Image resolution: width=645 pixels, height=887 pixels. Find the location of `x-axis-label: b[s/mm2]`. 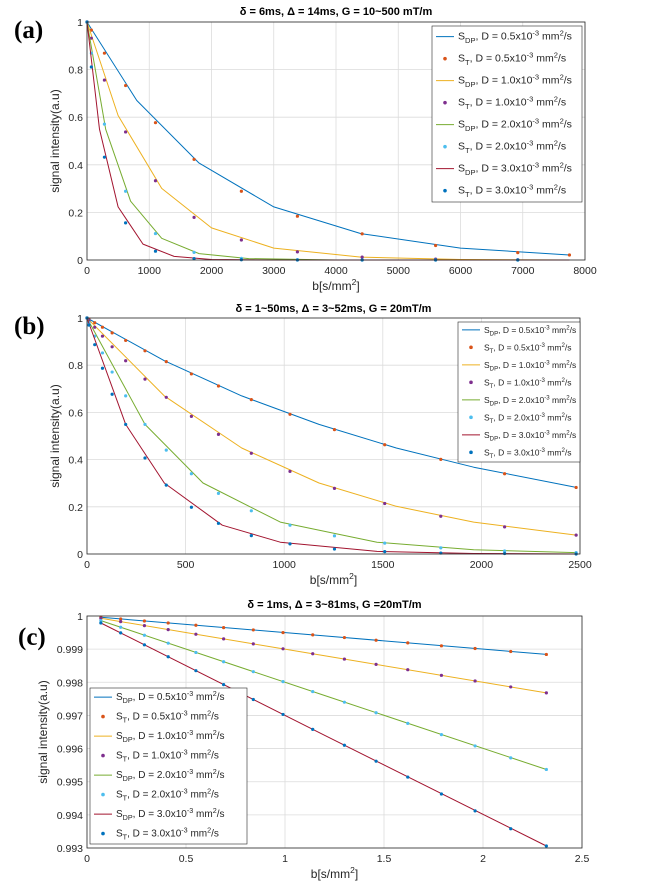

x-axis-label: b[s/mm2] is located at coordinates (333, 579).